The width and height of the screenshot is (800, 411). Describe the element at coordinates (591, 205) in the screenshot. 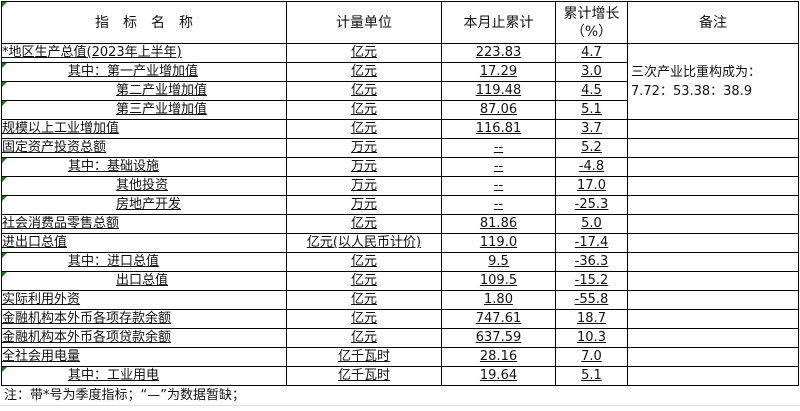

I see `growth-cell: -25.3` at that location.